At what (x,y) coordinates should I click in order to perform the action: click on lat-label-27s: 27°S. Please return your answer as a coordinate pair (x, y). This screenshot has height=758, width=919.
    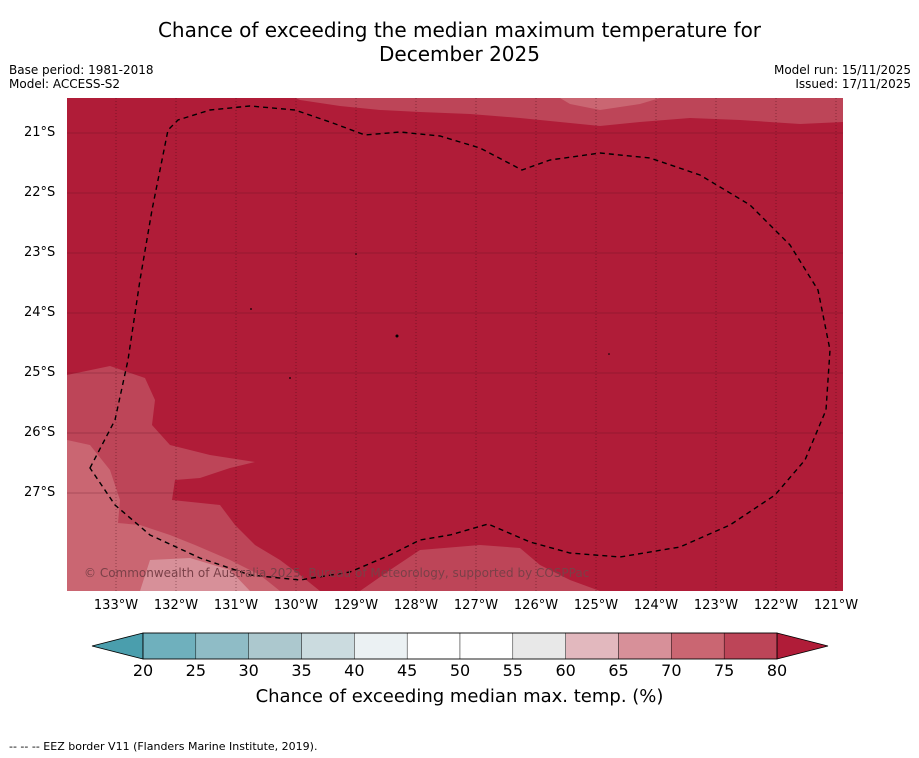
    Looking at the image, I should click on (40, 492).